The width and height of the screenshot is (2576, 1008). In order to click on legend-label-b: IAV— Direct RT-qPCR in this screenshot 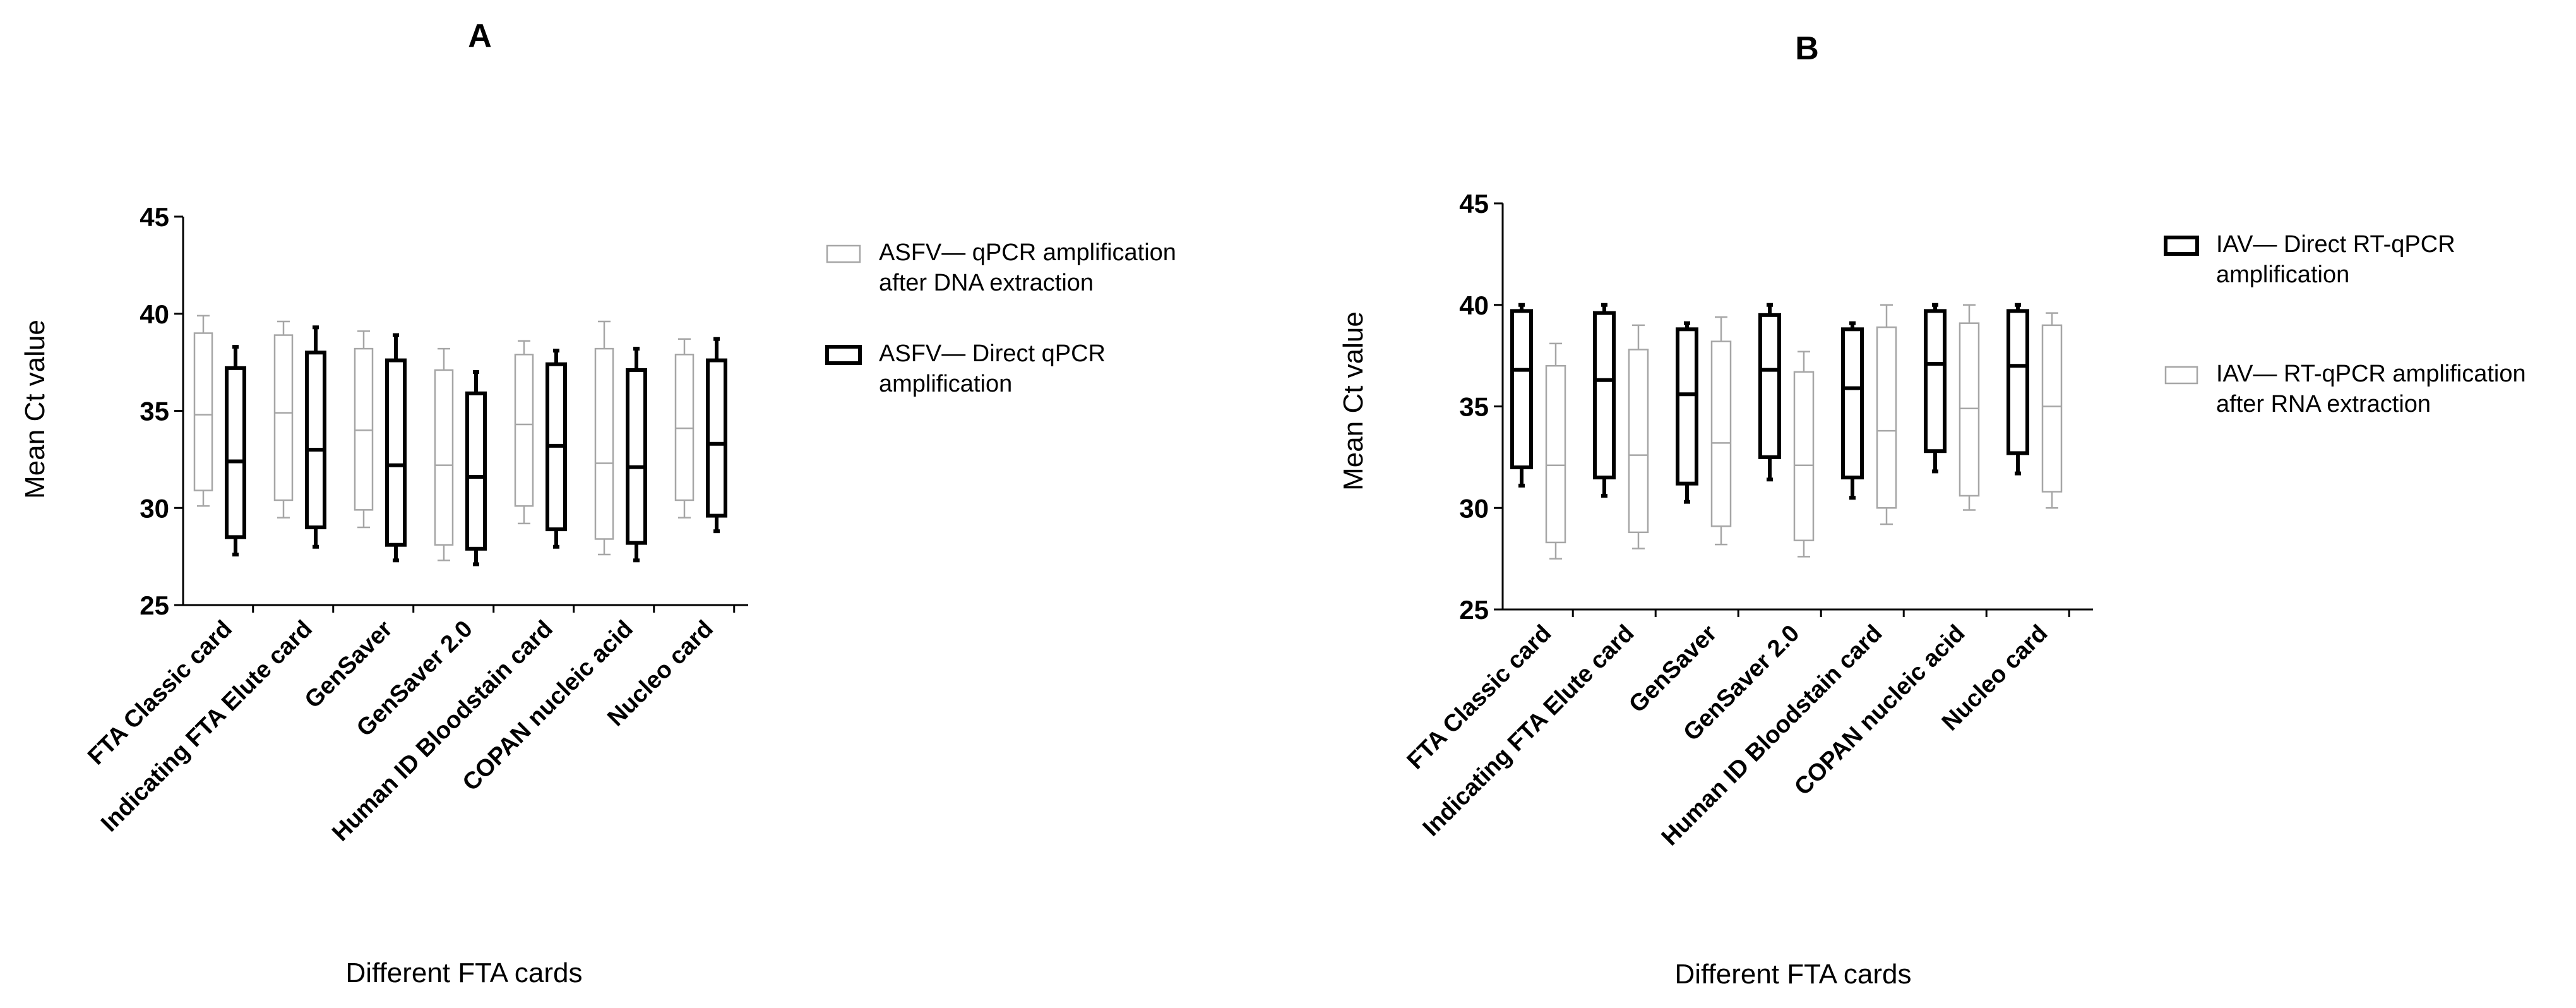, I will do `click(2335, 244)`.